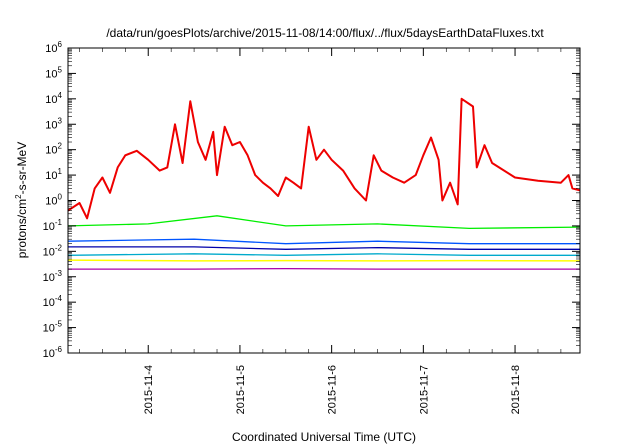 The image size is (640, 448). I want to click on y-tick-label: 10³, so click(53, 123).